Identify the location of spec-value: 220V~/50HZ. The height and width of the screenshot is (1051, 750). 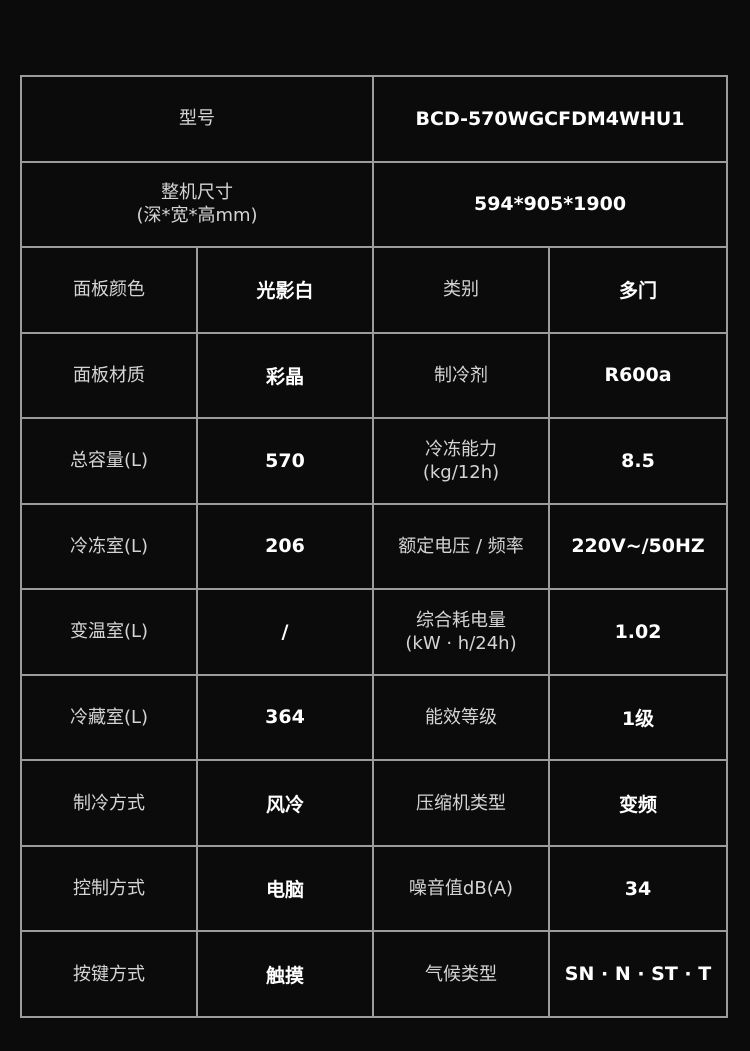
(638, 546).